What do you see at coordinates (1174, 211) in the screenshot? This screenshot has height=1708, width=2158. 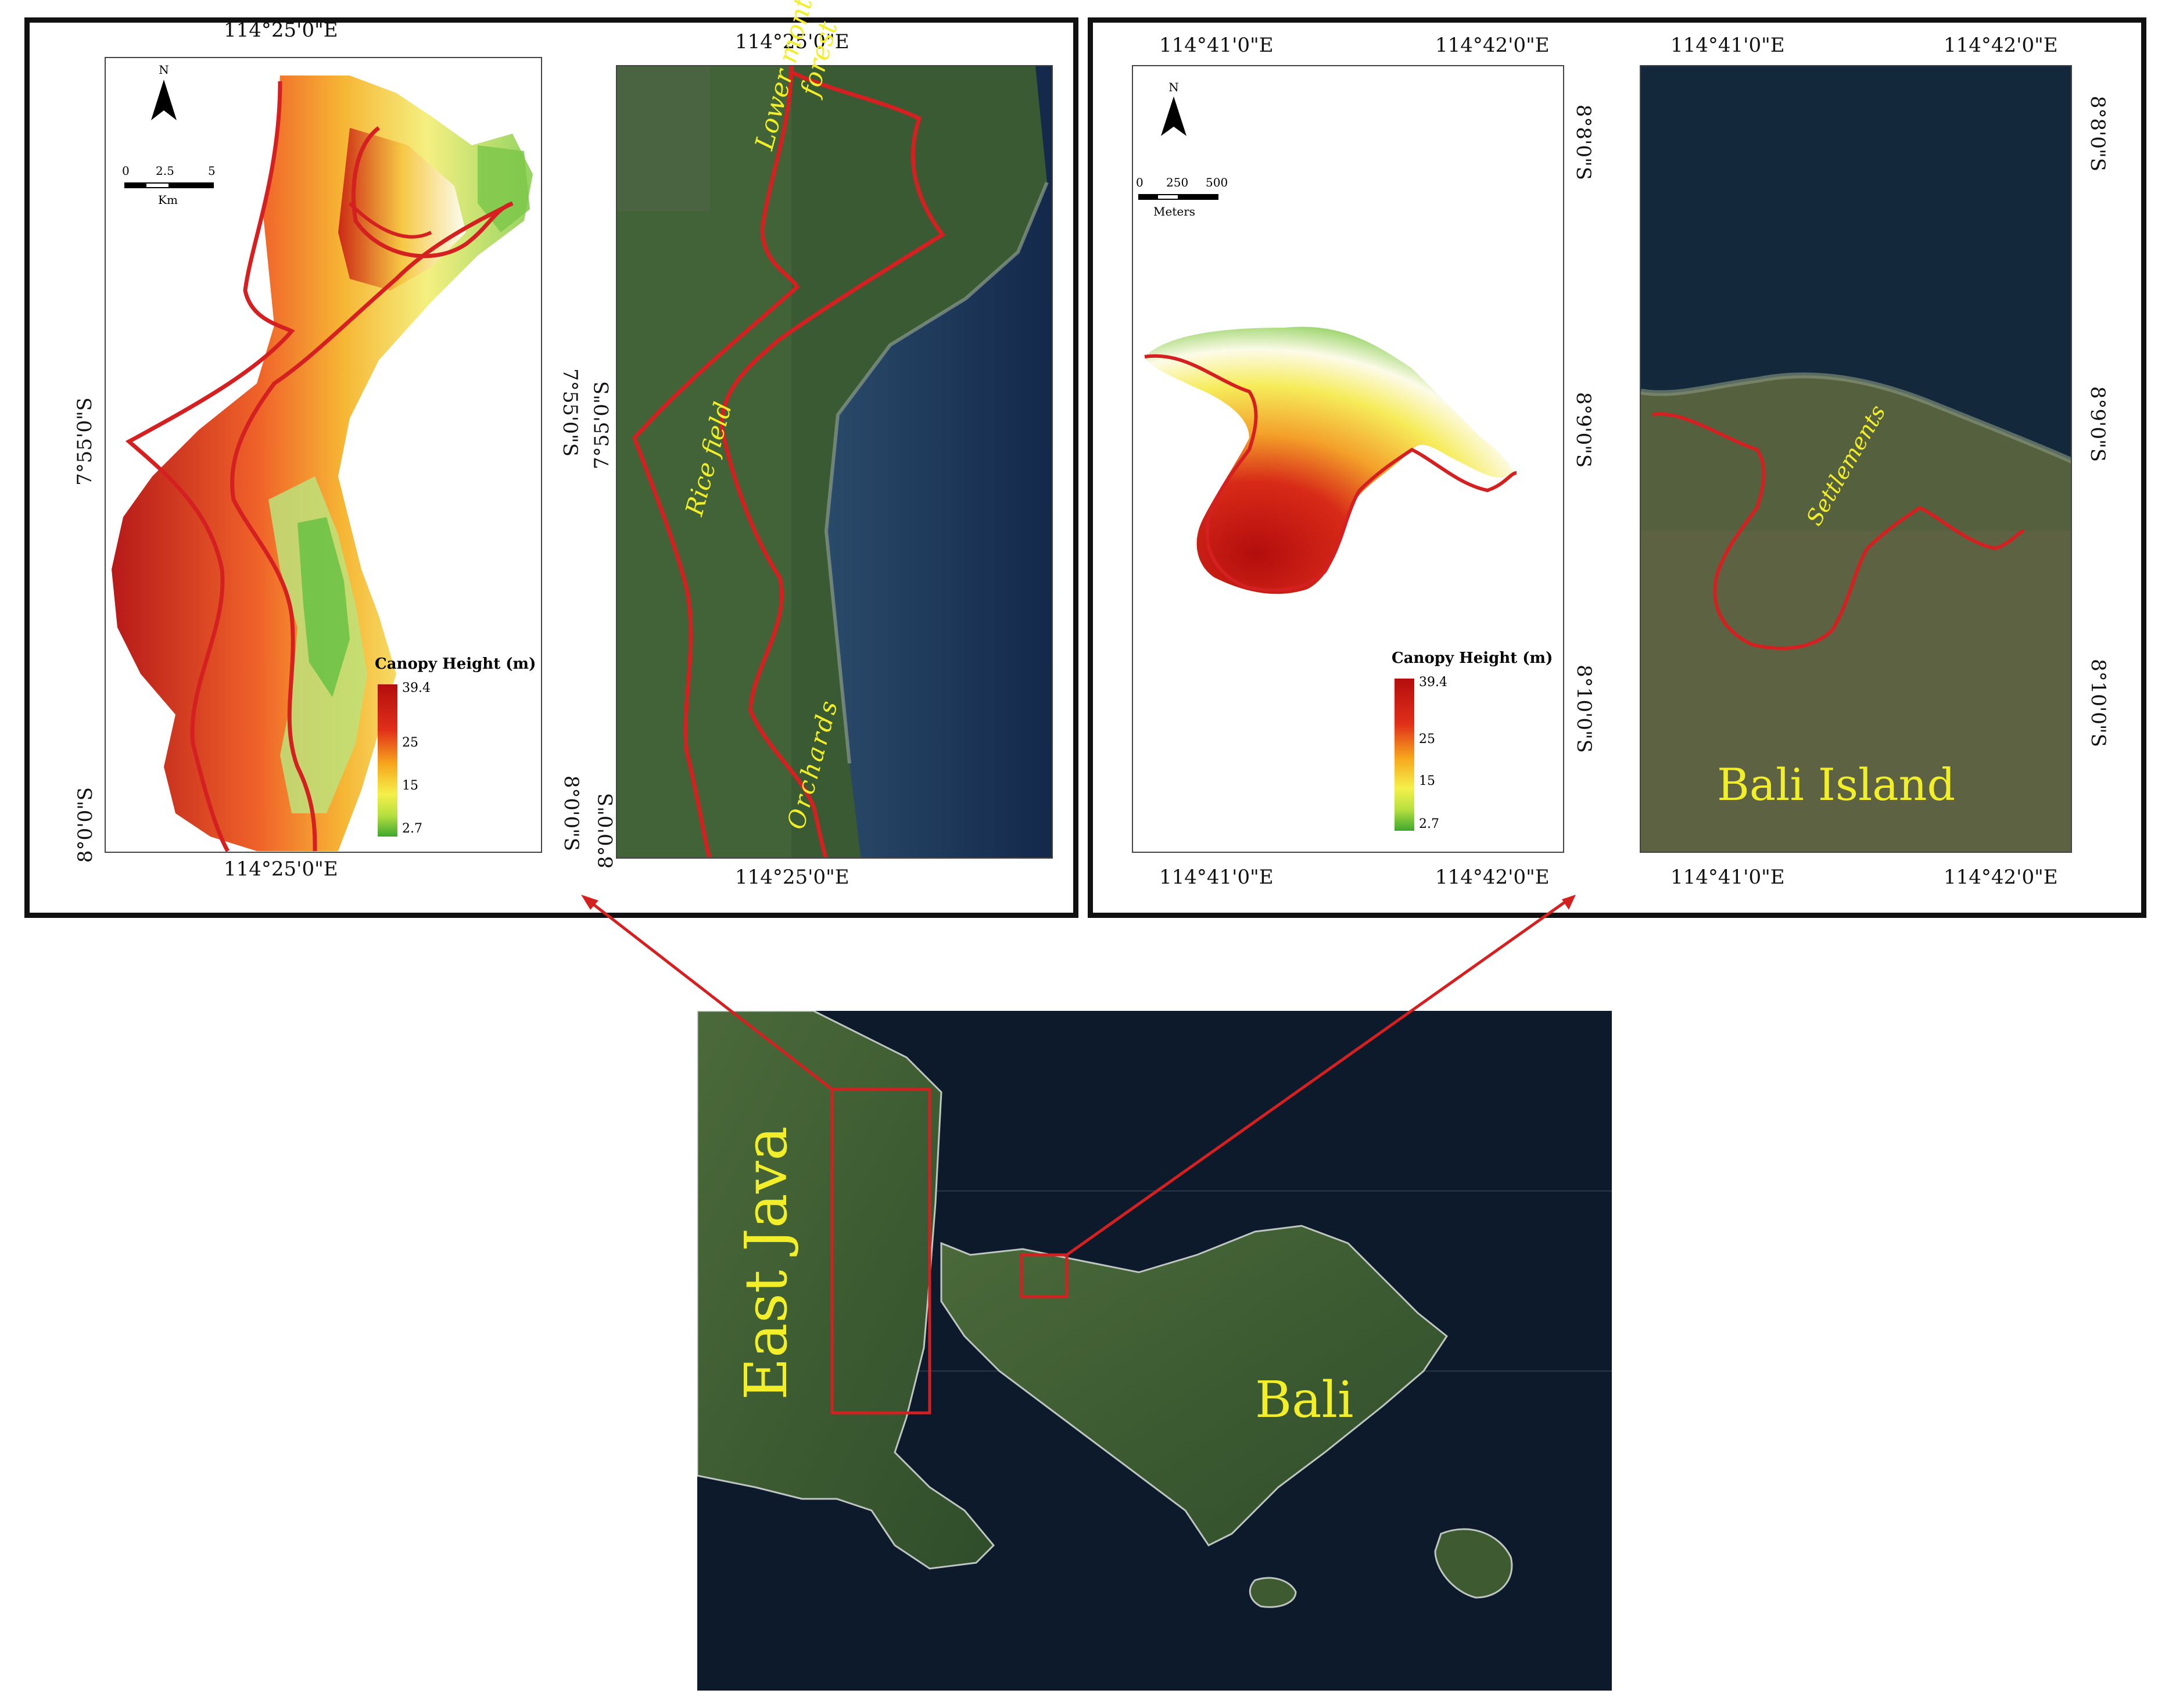 I see `scale-unit: Meters` at bounding box center [1174, 211].